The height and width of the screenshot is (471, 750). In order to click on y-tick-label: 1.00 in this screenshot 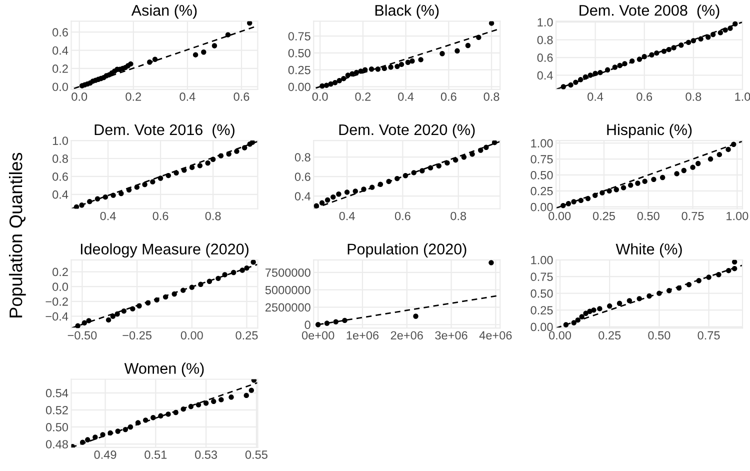, I will do `click(542, 143)`.